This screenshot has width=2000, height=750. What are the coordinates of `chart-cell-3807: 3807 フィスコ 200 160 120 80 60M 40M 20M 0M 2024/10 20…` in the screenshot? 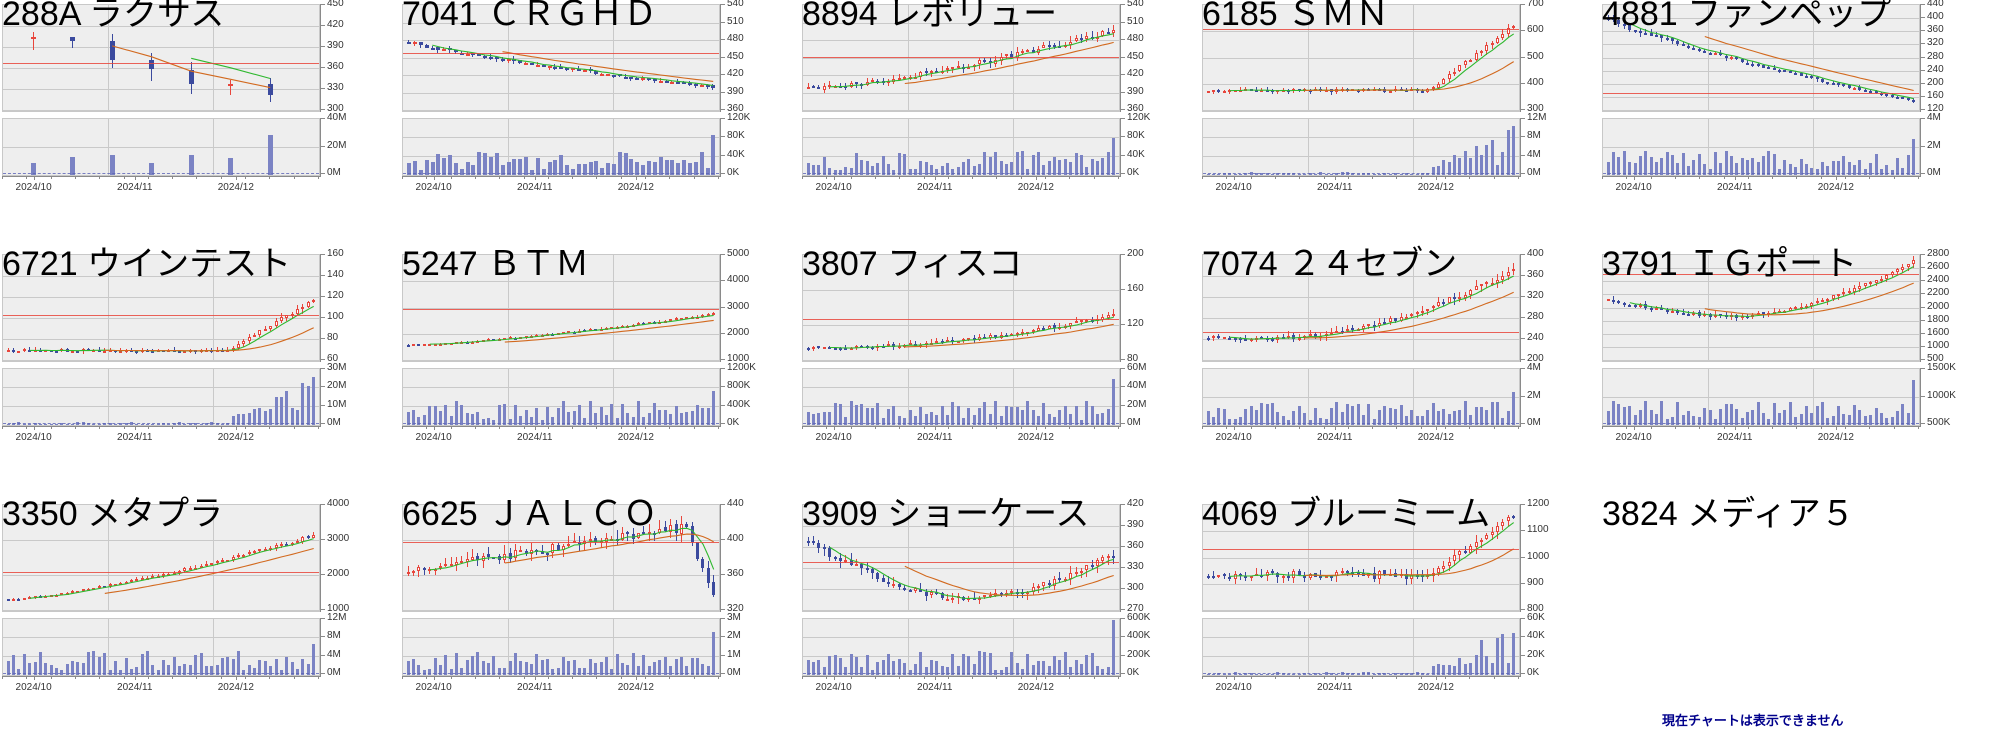 It's located at (1000, 372).